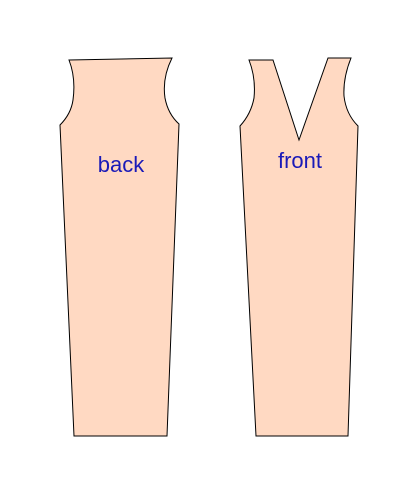 The width and height of the screenshot is (420, 495). I want to click on back-label: back, so click(121, 164).